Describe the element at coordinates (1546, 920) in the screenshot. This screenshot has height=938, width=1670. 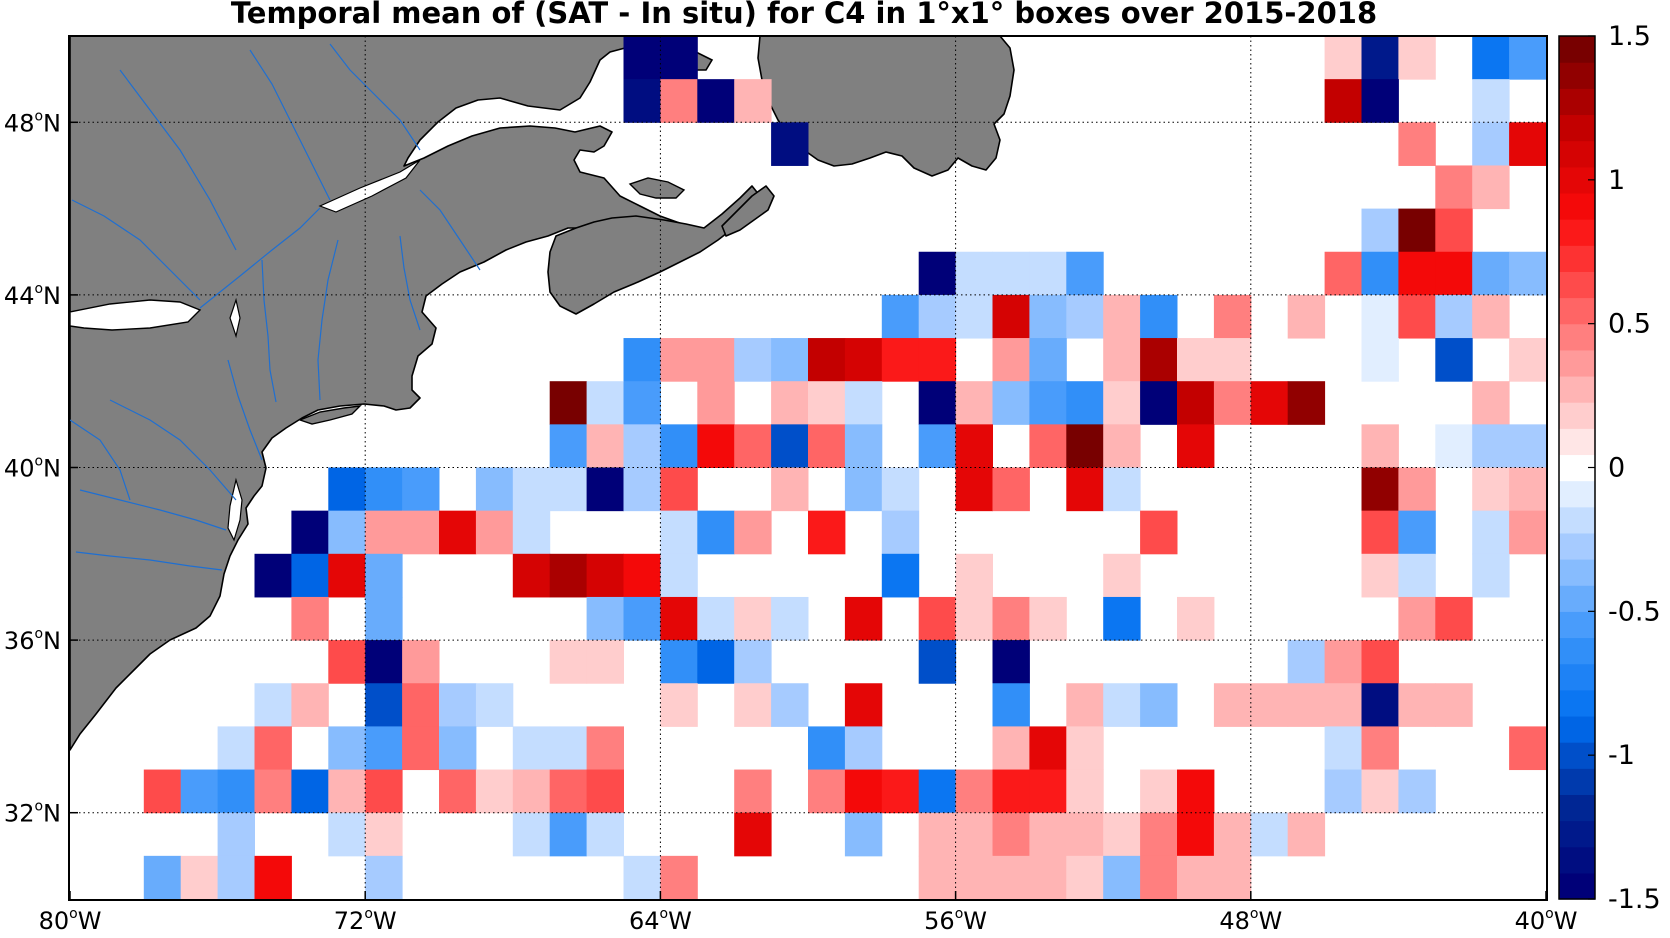
I see `x-tick-label: 40oW` at that location.